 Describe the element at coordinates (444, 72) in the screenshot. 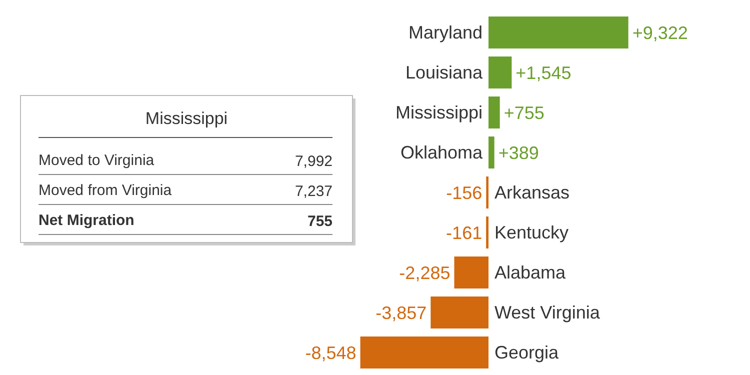

I see `y-tick-label: Louisiana` at that location.